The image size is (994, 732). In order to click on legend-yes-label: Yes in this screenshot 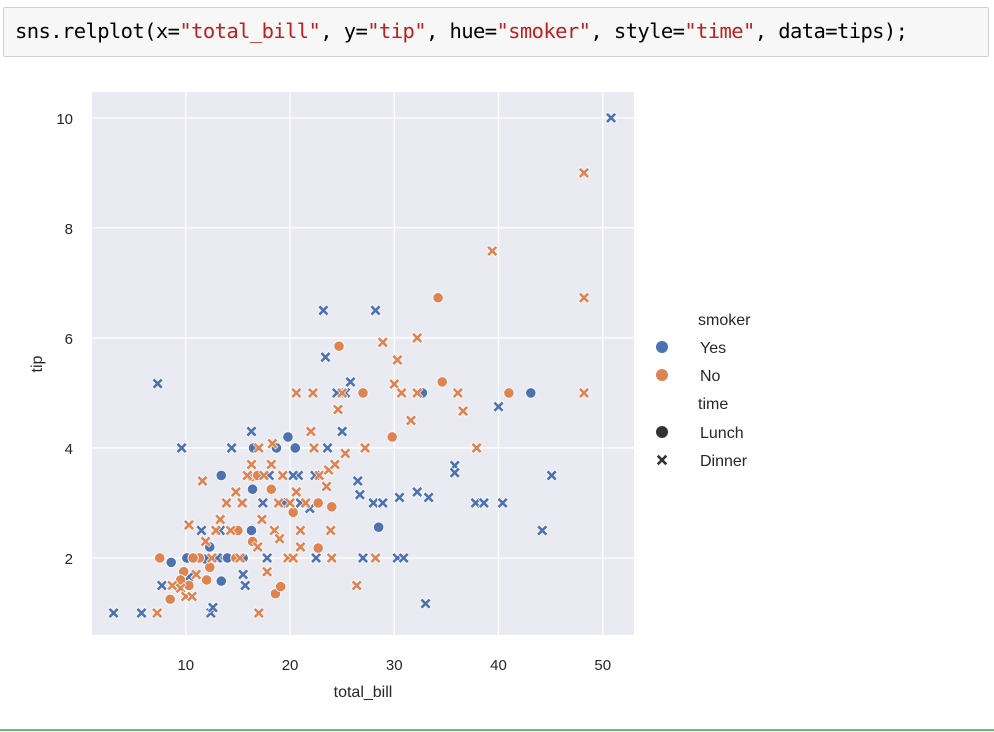, I will do `click(713, 348)`.